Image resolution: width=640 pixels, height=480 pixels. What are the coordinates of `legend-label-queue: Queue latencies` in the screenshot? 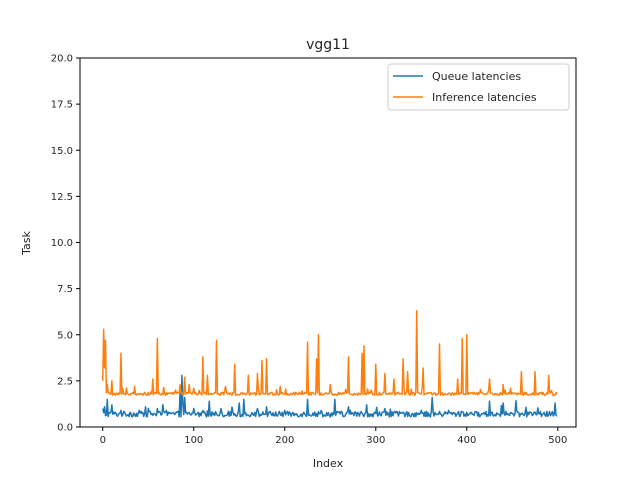 It's located at (476, 76).